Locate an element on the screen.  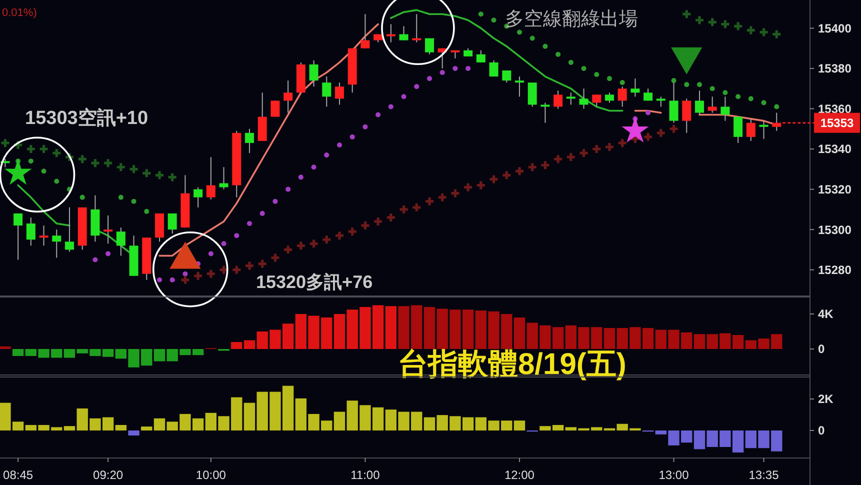
x-tick-label: 08:45 is located at coordinates (18, 475).